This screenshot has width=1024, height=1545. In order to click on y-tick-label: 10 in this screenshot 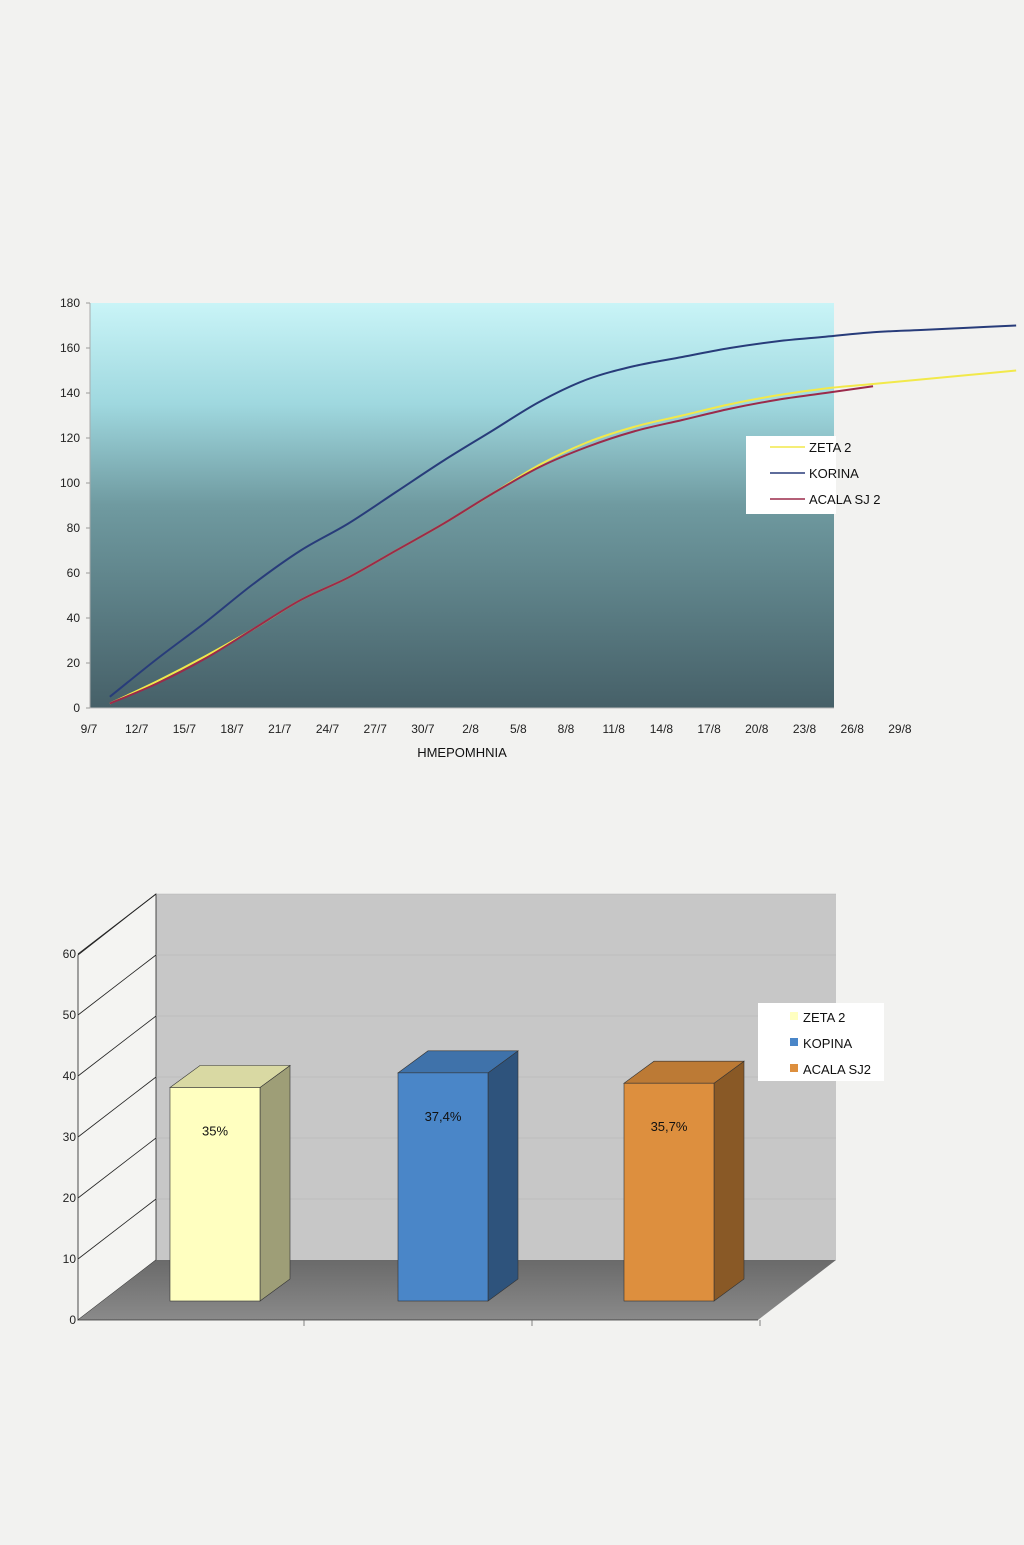, I will do `click(70, 1259)`.